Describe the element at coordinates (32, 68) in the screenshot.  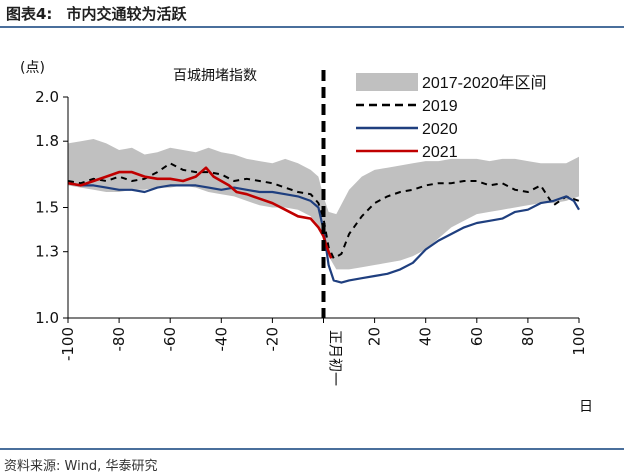
I see `y-unit-label: (点)` at that location.